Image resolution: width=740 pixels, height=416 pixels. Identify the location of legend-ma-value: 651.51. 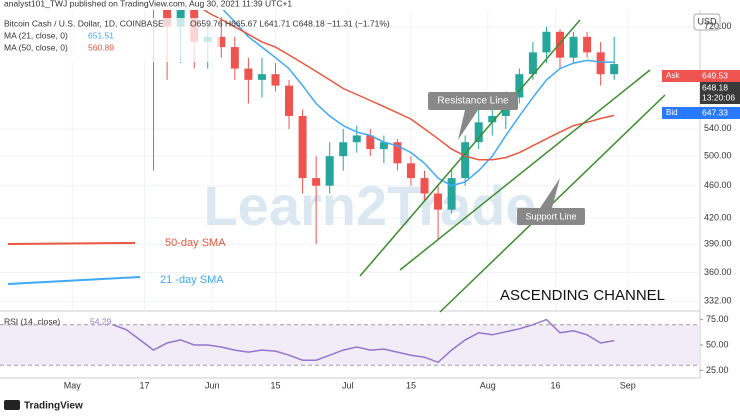
(101, 35).